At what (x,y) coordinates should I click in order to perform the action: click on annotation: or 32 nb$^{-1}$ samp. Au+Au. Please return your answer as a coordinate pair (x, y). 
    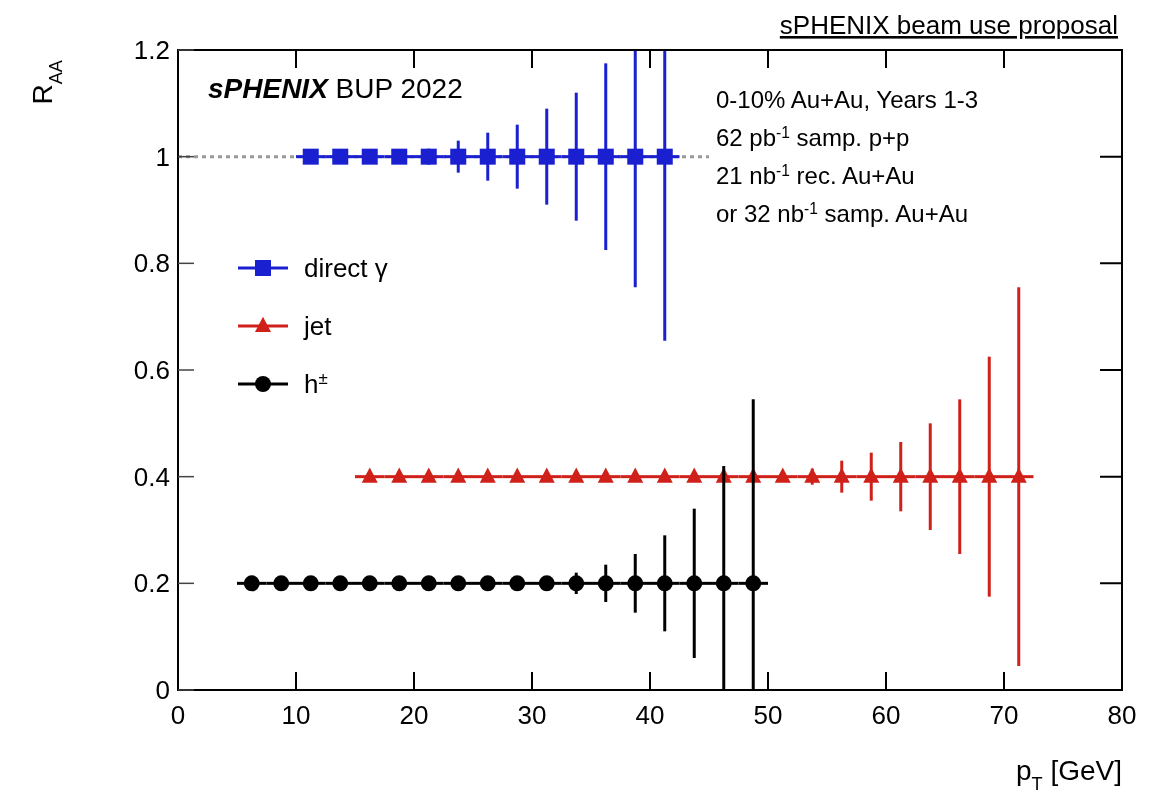
    Looking at the image, I should click on (842, 213).